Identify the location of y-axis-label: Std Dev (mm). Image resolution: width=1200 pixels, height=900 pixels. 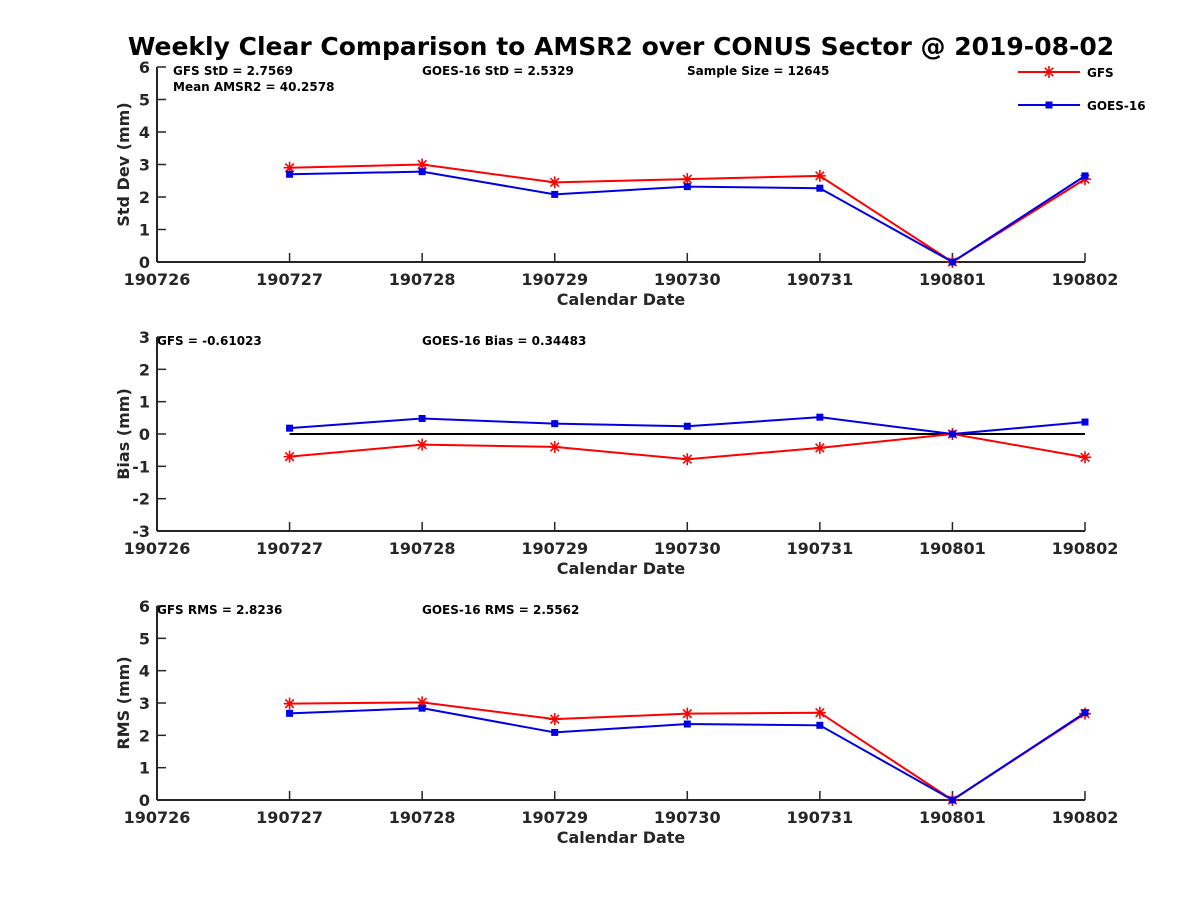
(123, 164).